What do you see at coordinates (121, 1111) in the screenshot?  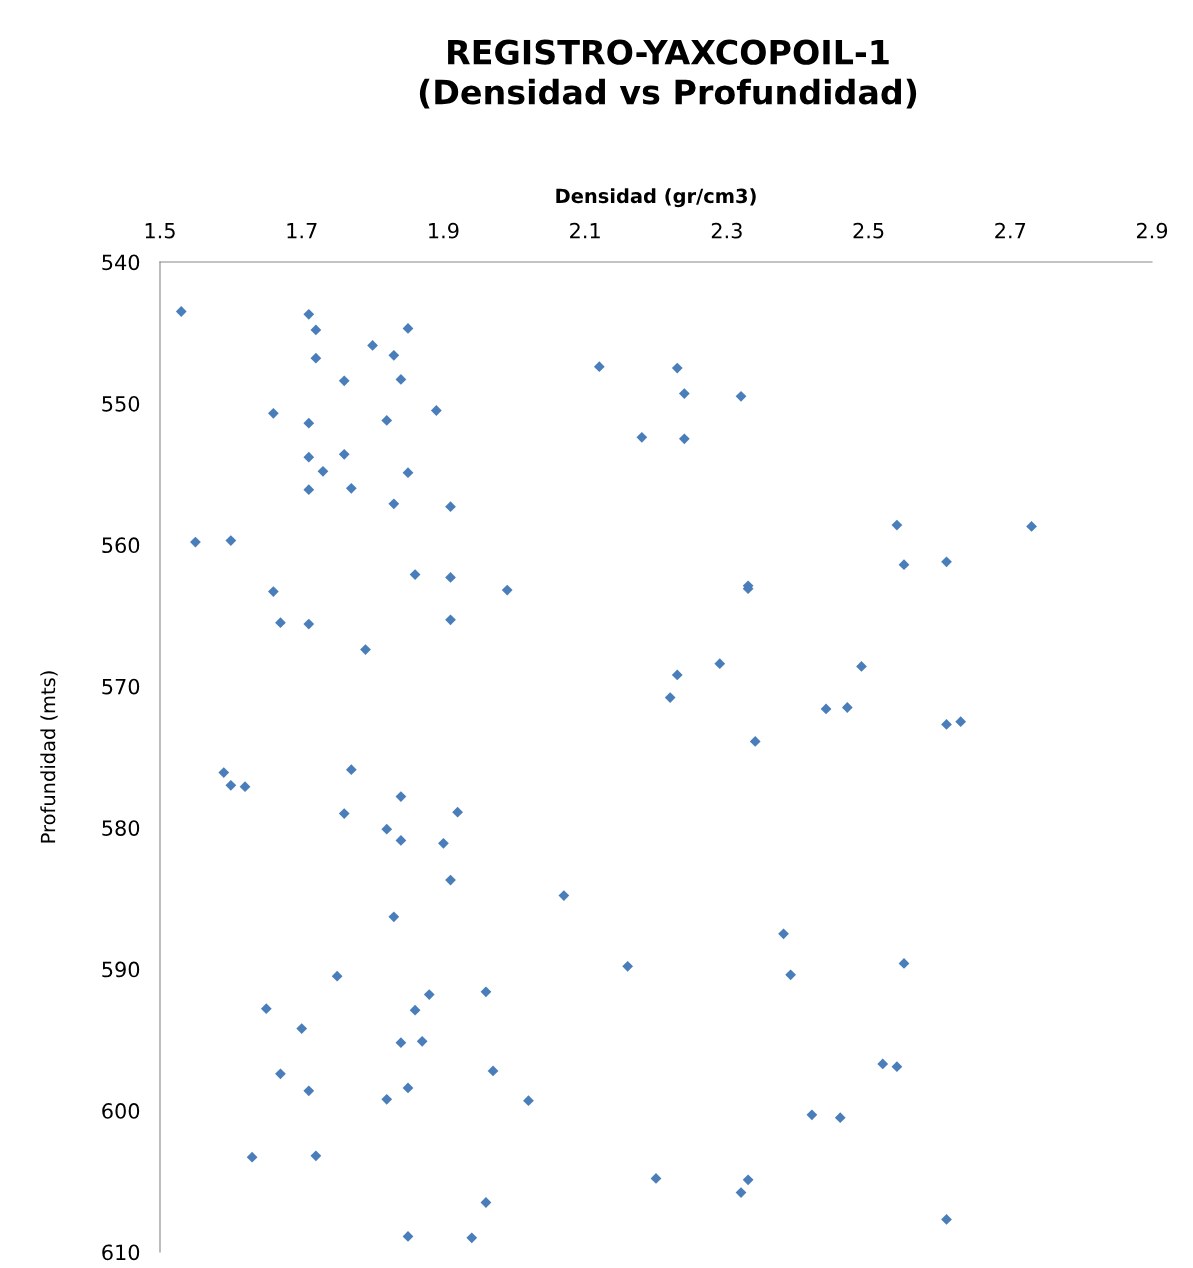 I see `y-tick-label: 600` at bounding box center [121, 1111].